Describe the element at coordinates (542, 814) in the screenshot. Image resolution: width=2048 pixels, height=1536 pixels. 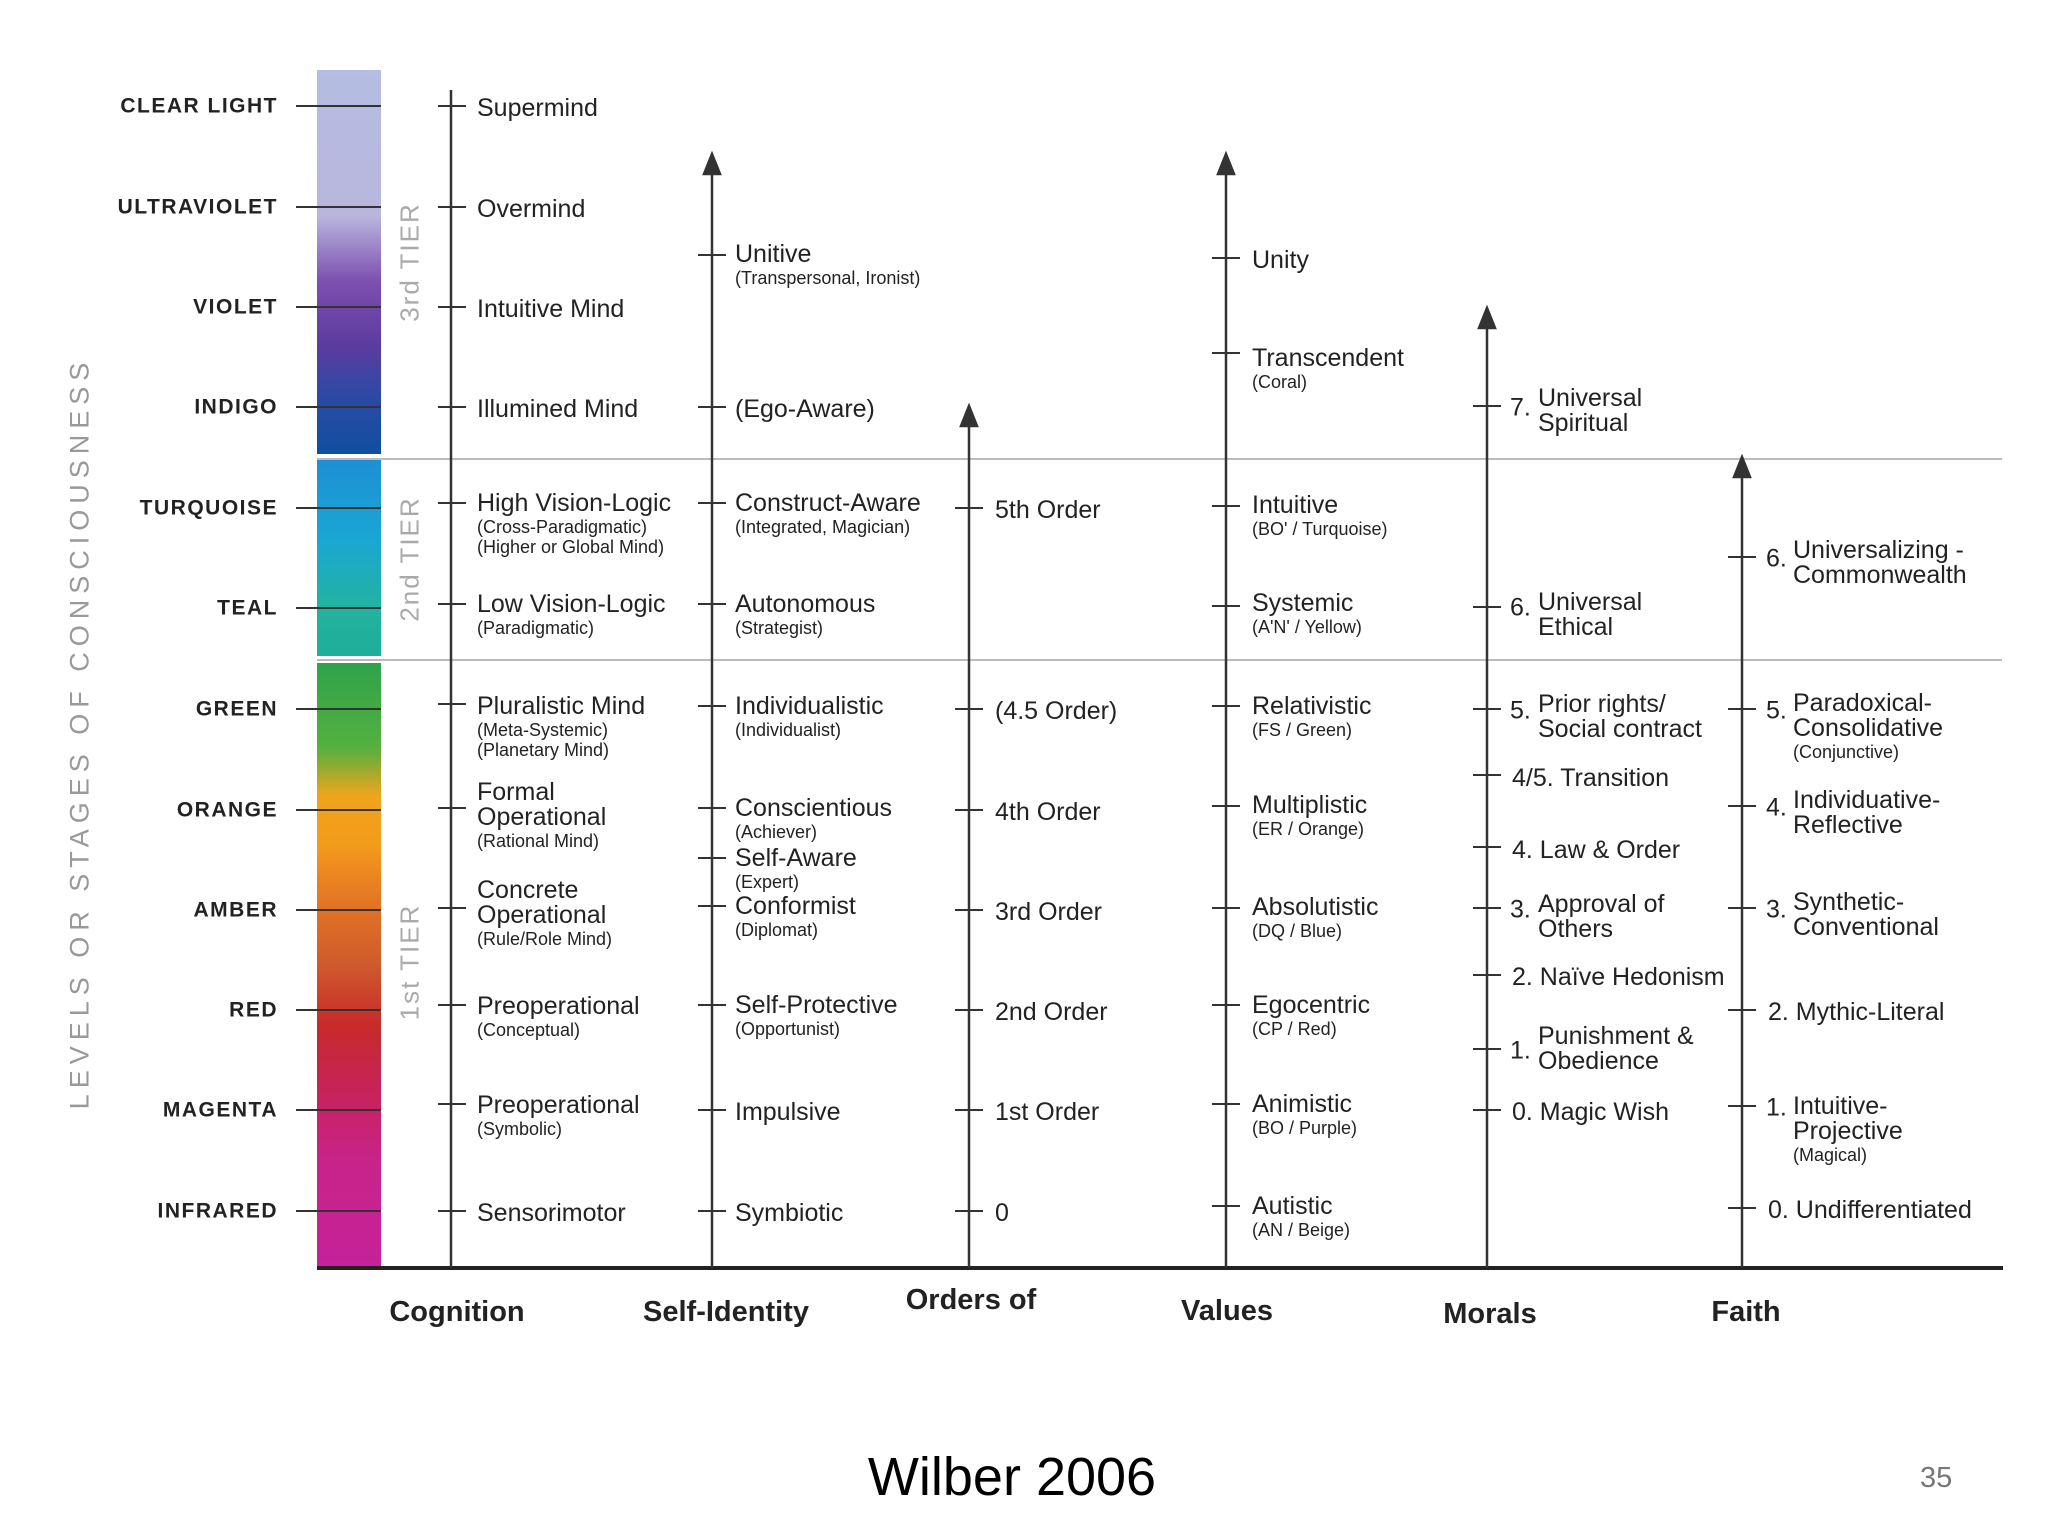
I see `cognition-formal-operational: Formal Operational (Rational Mind)` at that location.